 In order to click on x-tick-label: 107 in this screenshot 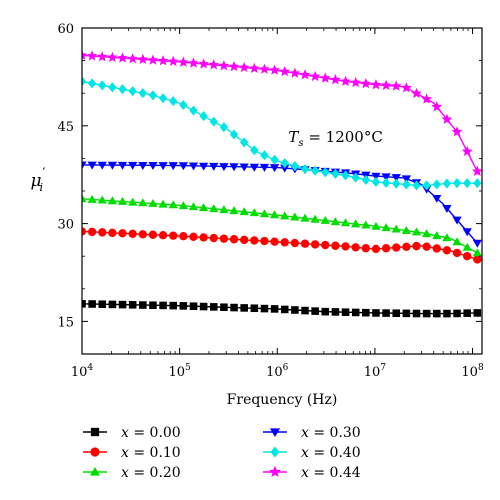, I will do `click(375, 371)`.